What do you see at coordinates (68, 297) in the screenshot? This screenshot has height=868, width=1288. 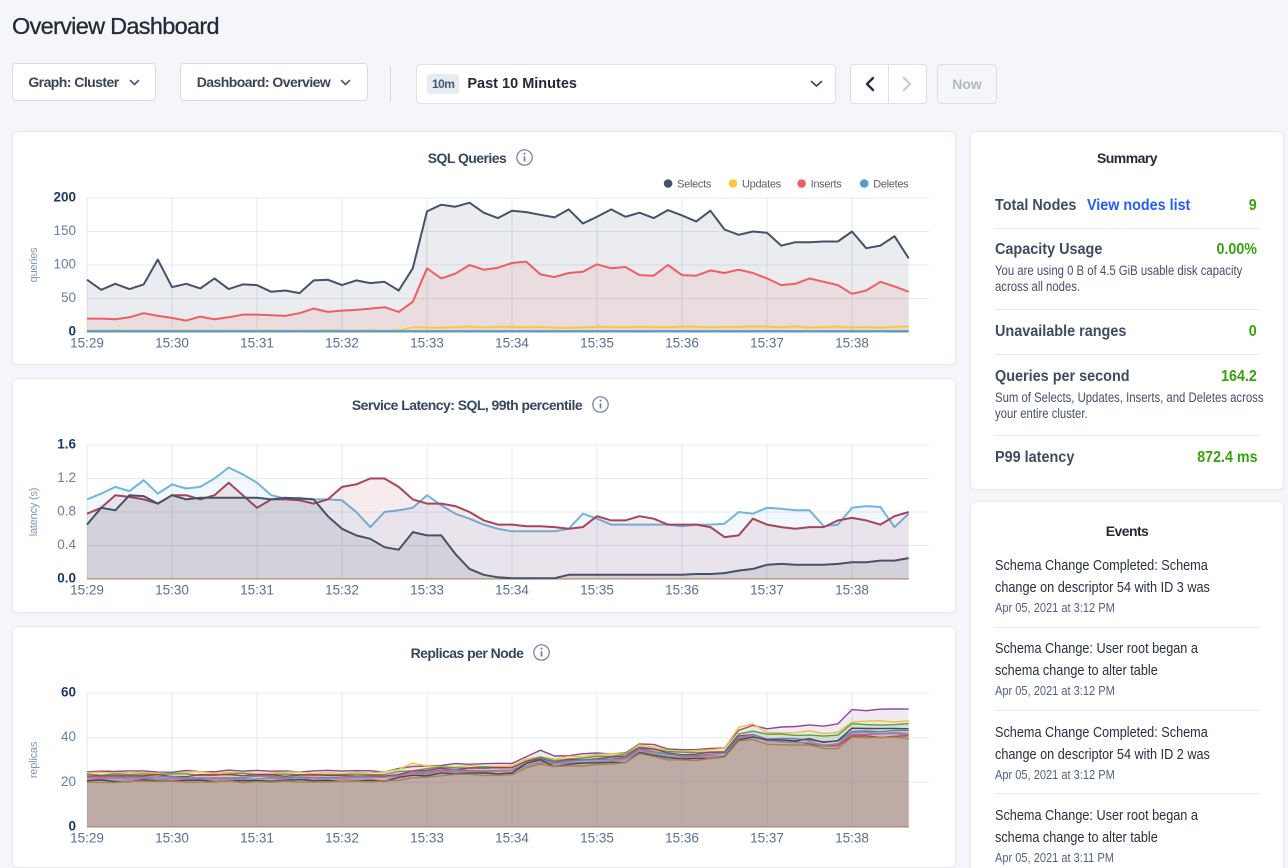 I see `svg-text: 50` at bounding box center [68, 297].